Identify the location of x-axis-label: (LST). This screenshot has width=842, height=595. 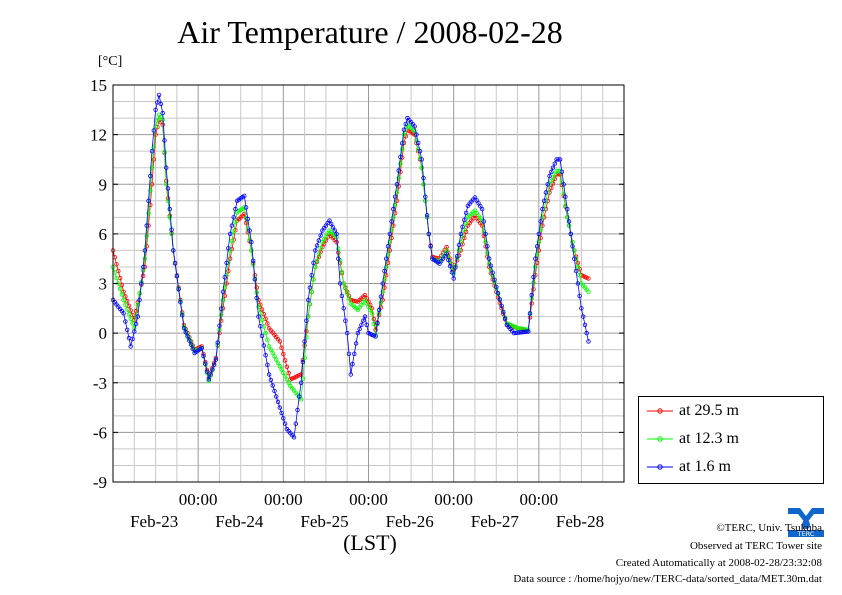
(370, 542).